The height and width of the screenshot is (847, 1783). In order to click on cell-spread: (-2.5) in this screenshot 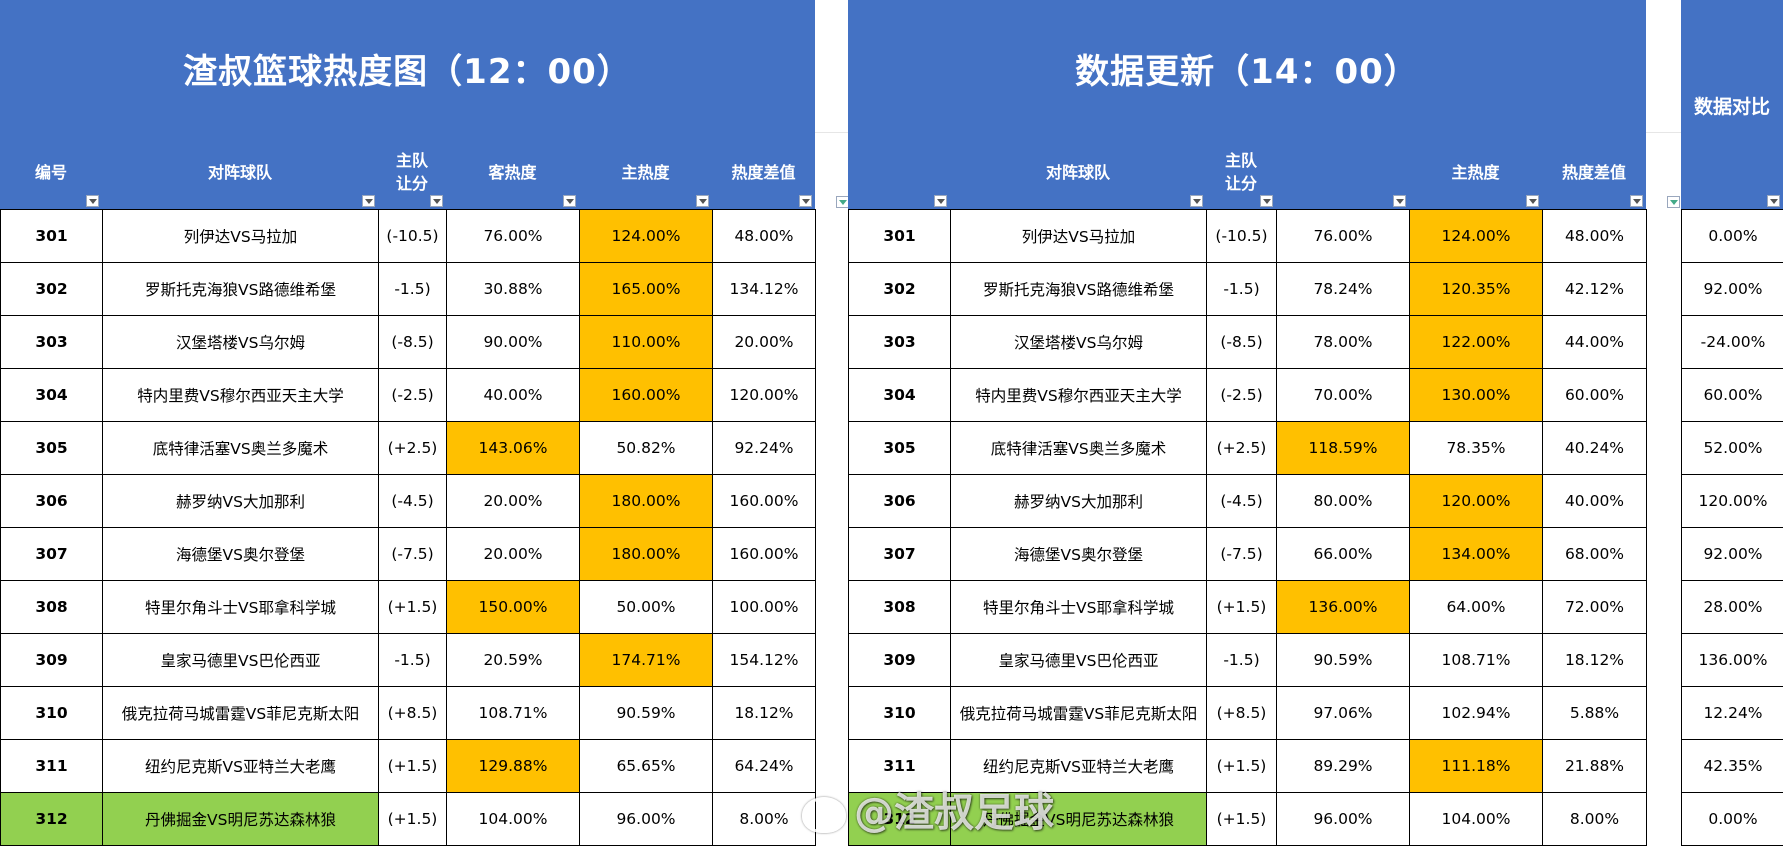, I will do `click(412, 395)`.